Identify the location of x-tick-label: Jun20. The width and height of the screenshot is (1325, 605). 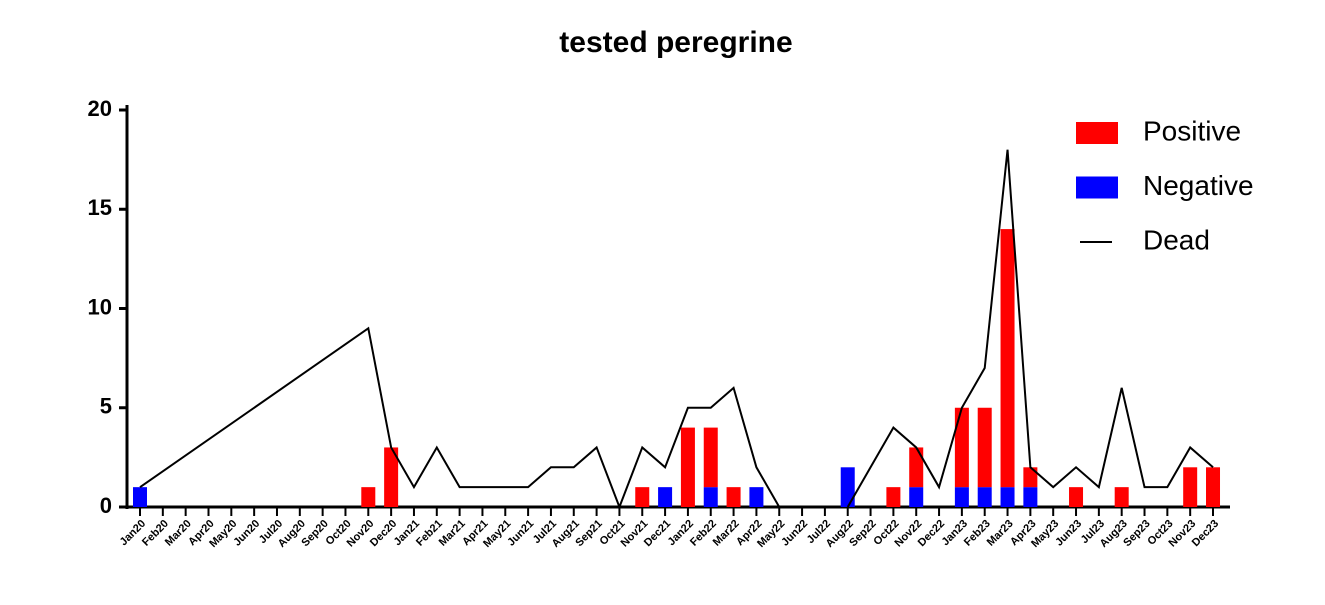
(246, 533).